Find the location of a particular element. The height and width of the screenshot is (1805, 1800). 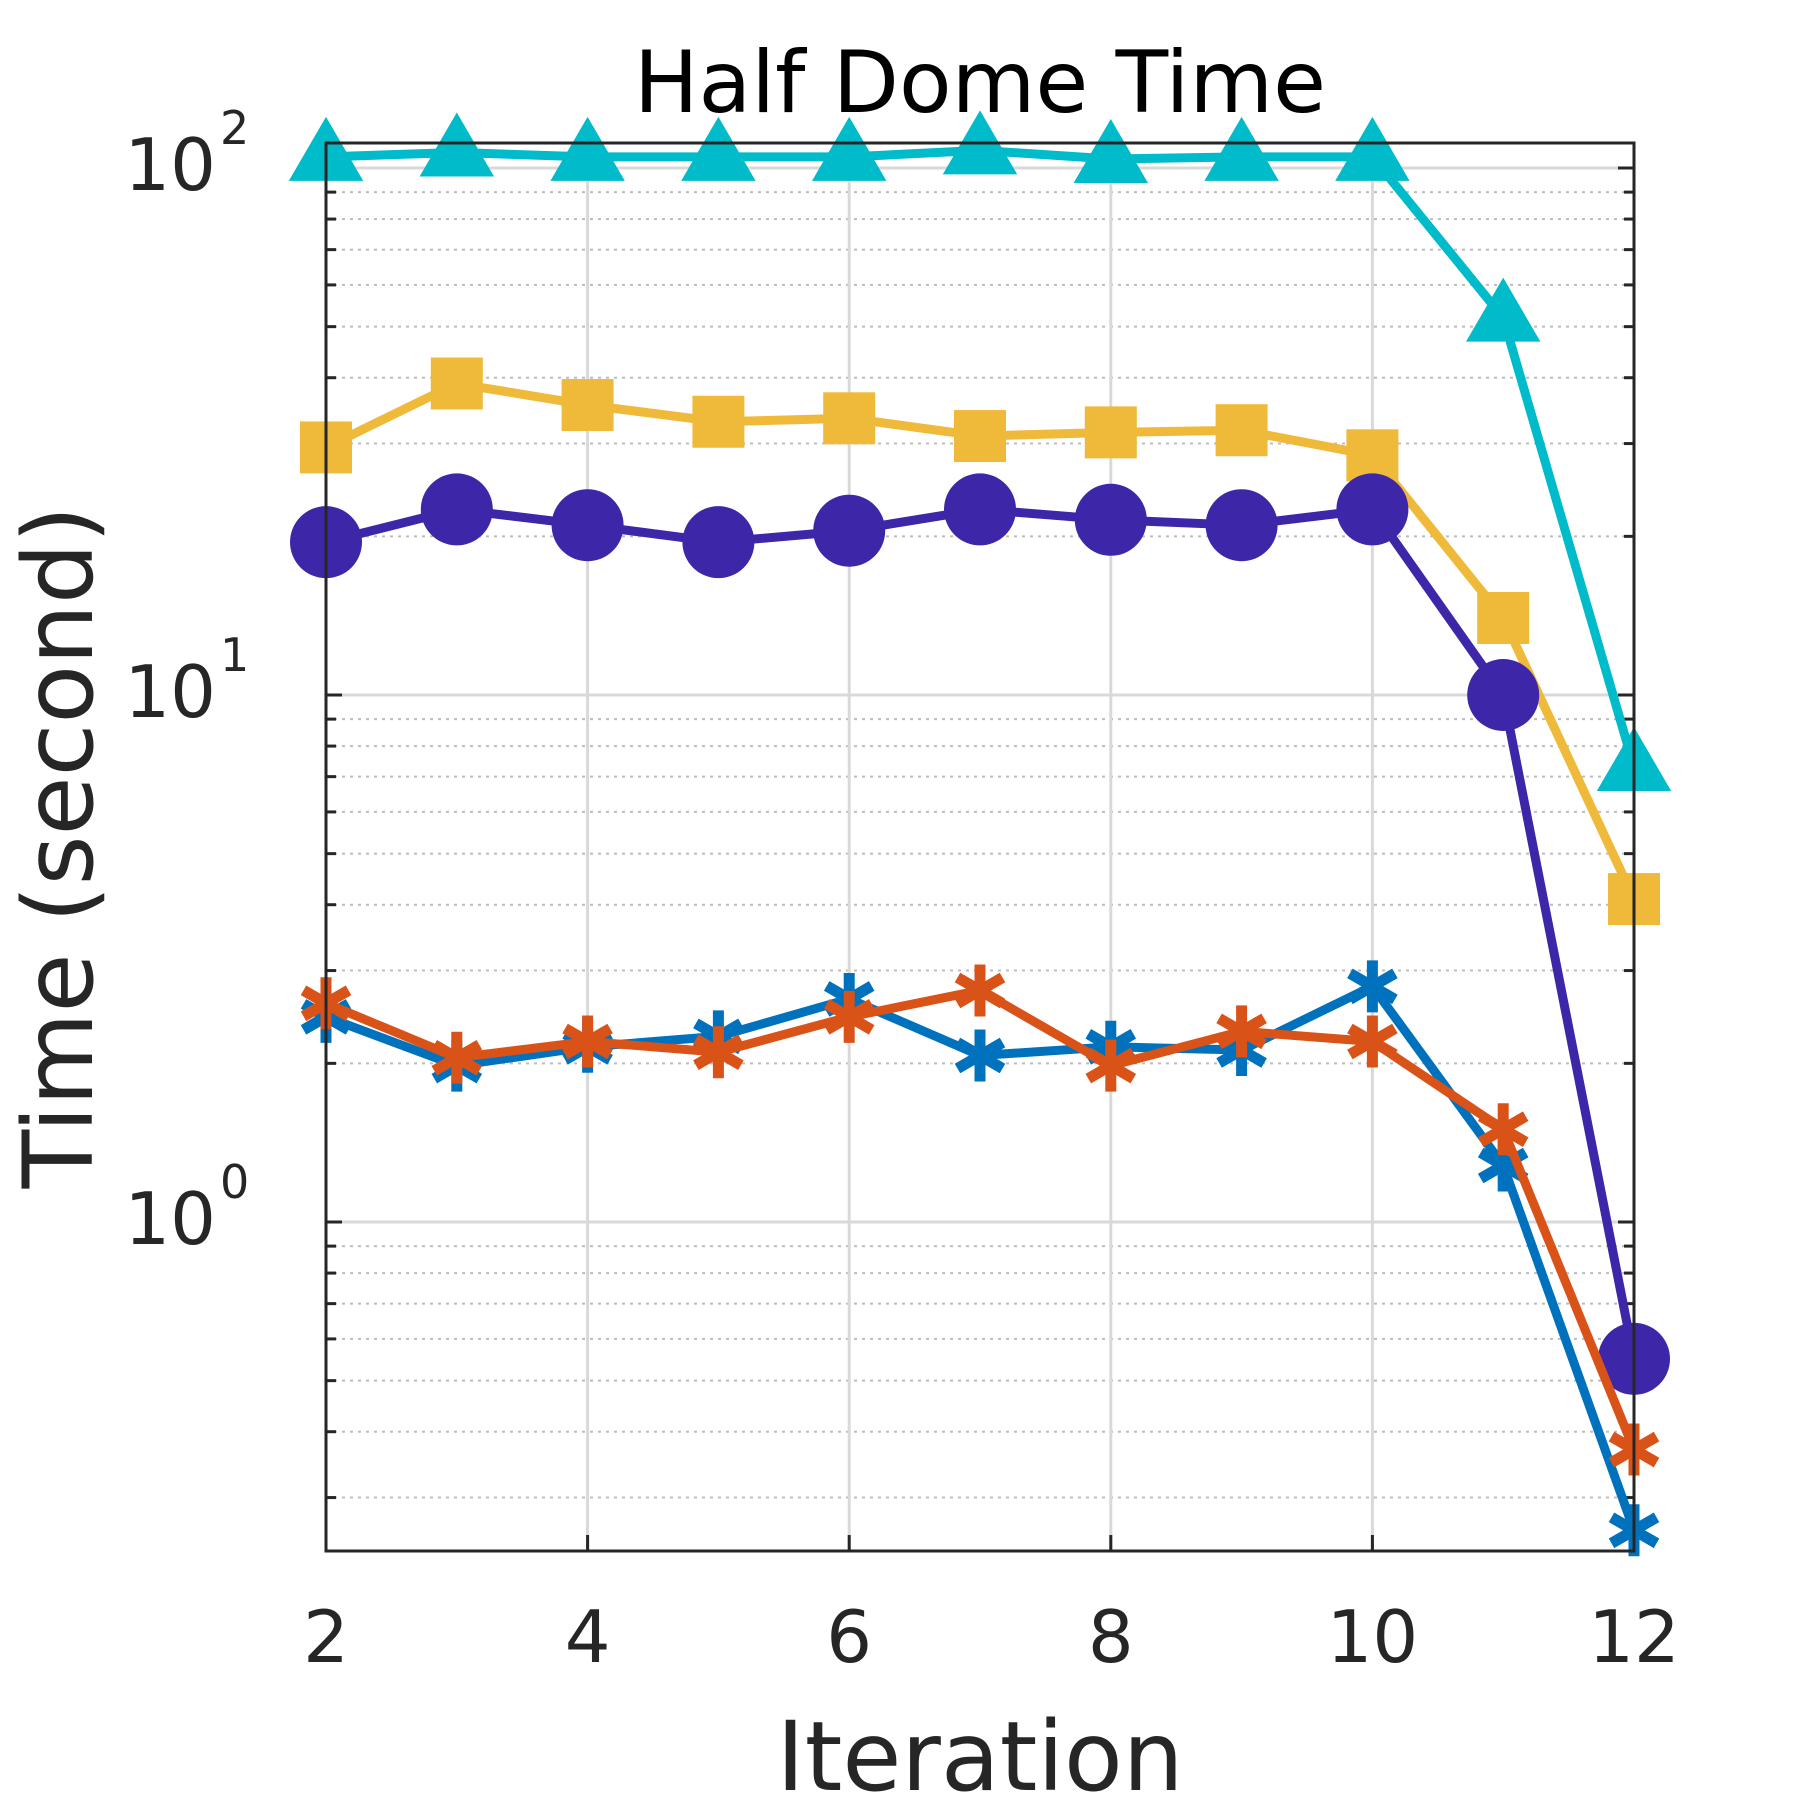

x-axis-label: Iteration is located at coordinates (979, 1750).